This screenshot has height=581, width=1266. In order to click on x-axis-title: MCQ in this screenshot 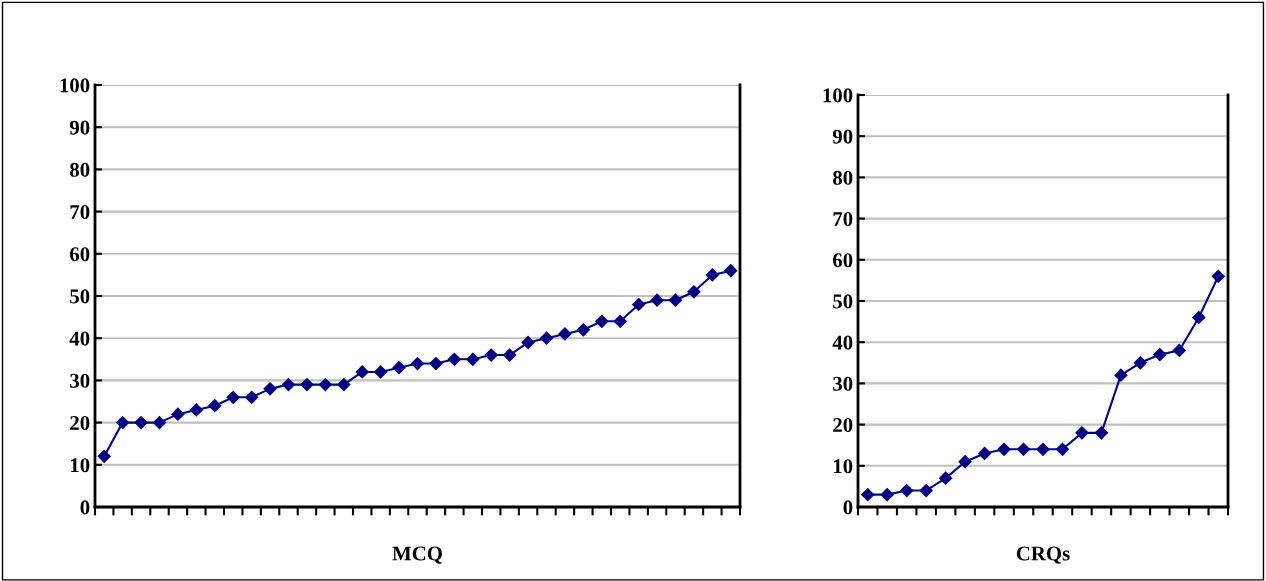, I will do `click(417, 555)`.